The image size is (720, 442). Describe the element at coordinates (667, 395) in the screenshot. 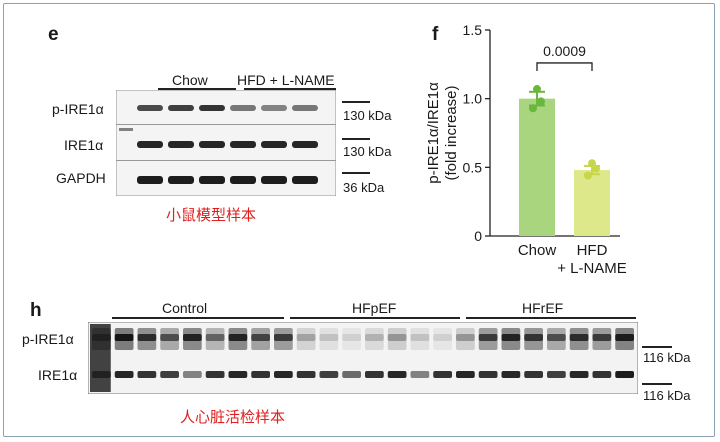

I see `kda-label-116-b: 116 kDa` at that location.